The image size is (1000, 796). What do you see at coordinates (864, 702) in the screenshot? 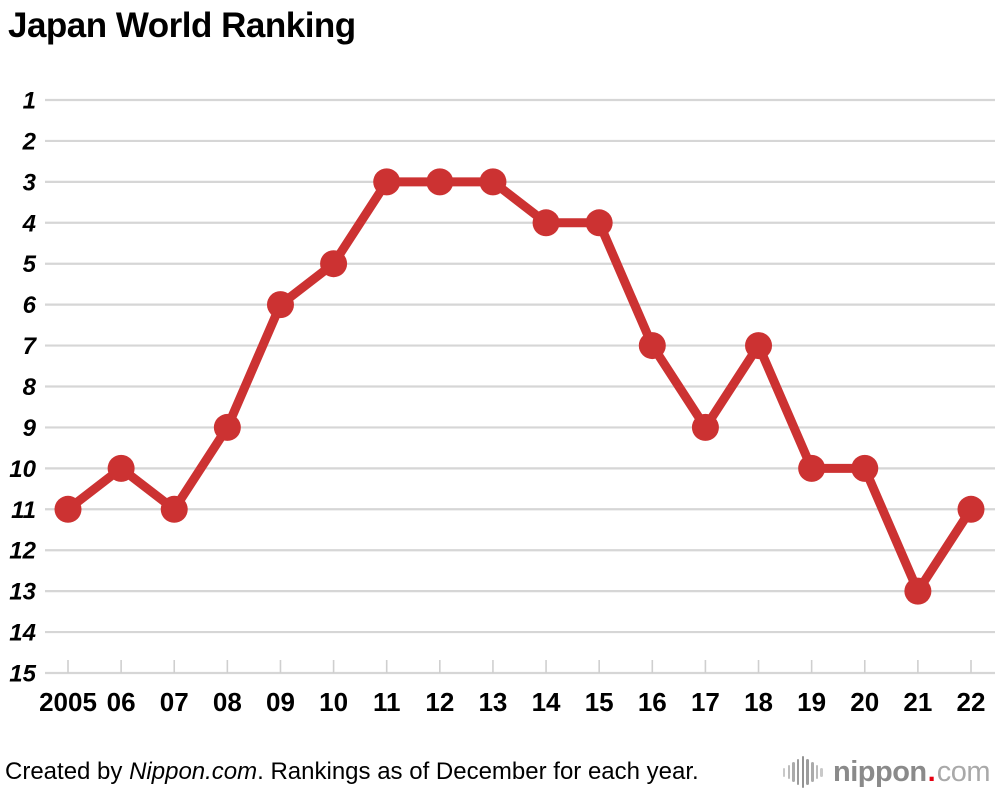
I see `x-axis-label: 20` at bounding box center [864, 702].